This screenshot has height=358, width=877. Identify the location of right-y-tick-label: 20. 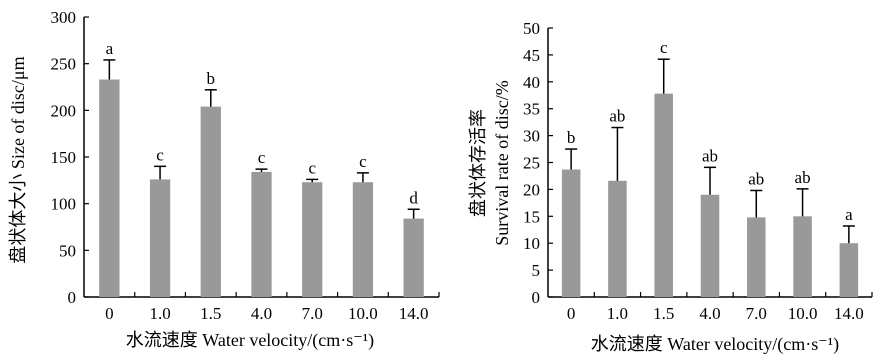
(531, 189).